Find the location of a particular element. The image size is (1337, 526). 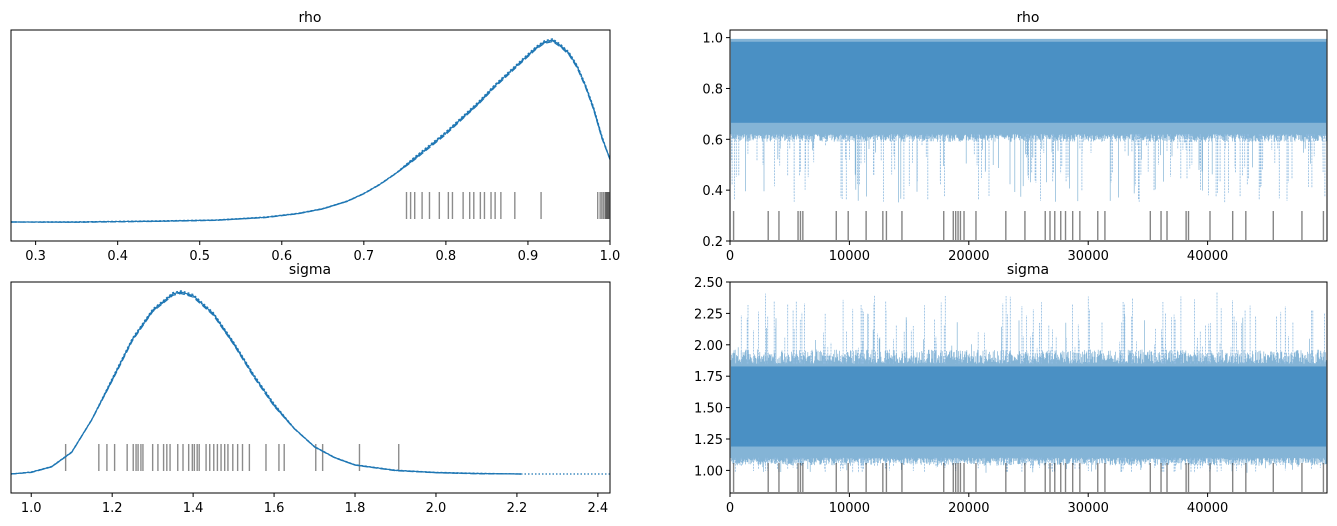

x-tick-label: 0.7 is located at coordinates (363, 256).